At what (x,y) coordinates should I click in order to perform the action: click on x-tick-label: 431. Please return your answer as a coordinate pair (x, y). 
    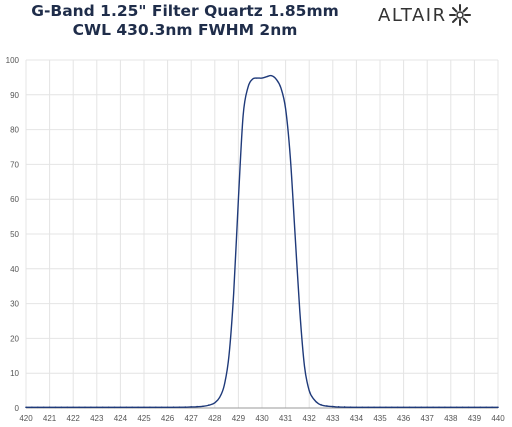
    Looking at the image, I should click on (286, 418).